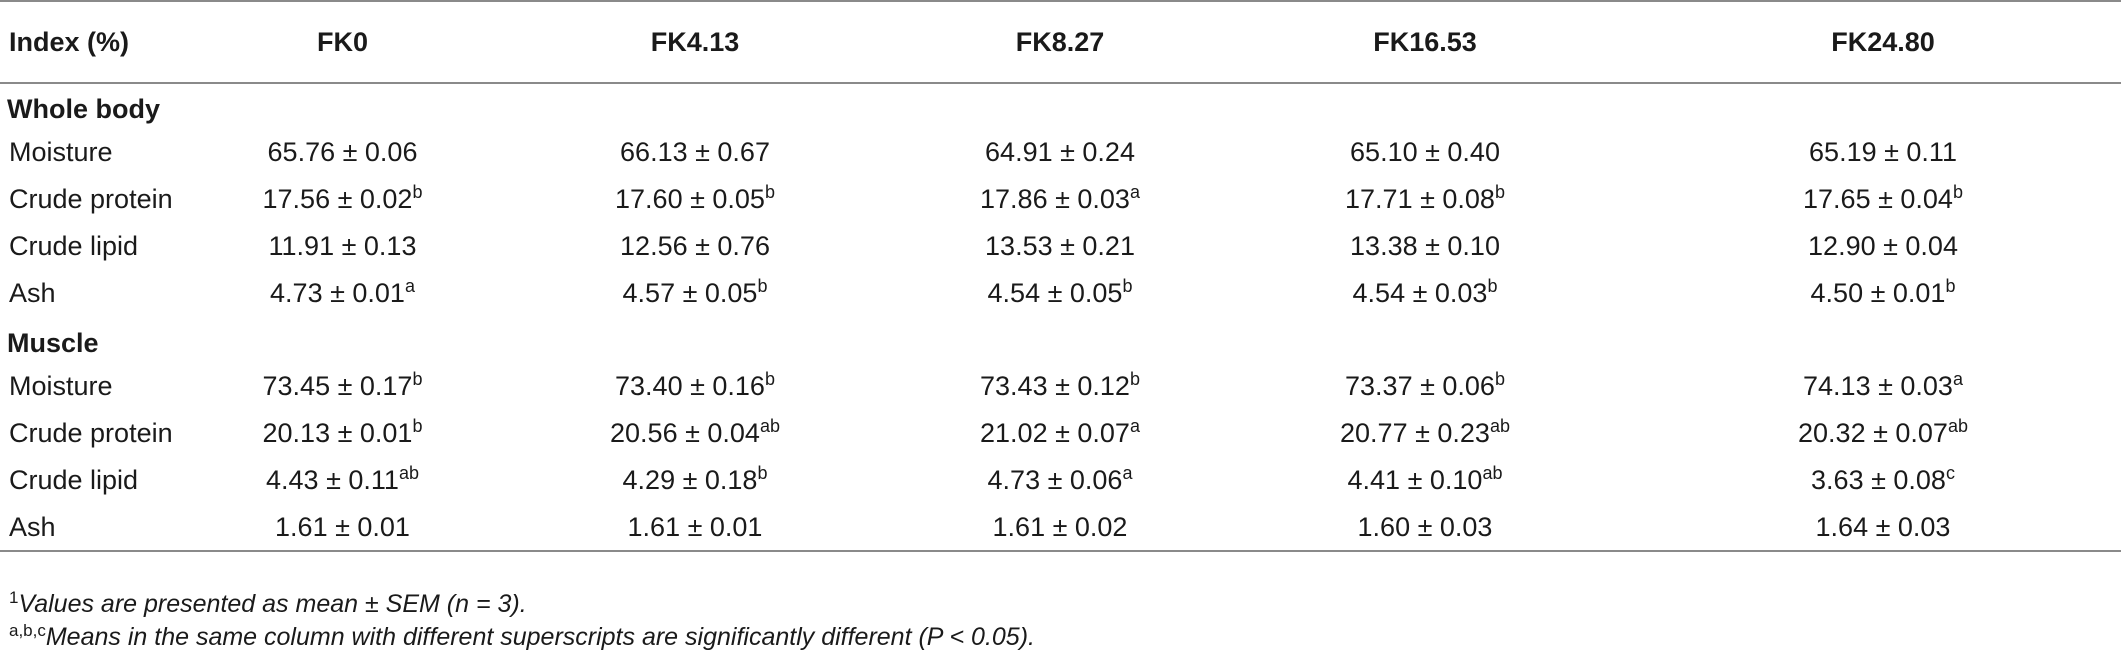  I want to click on cell-value: 66.13 ± 0.67, so click(695, 152).